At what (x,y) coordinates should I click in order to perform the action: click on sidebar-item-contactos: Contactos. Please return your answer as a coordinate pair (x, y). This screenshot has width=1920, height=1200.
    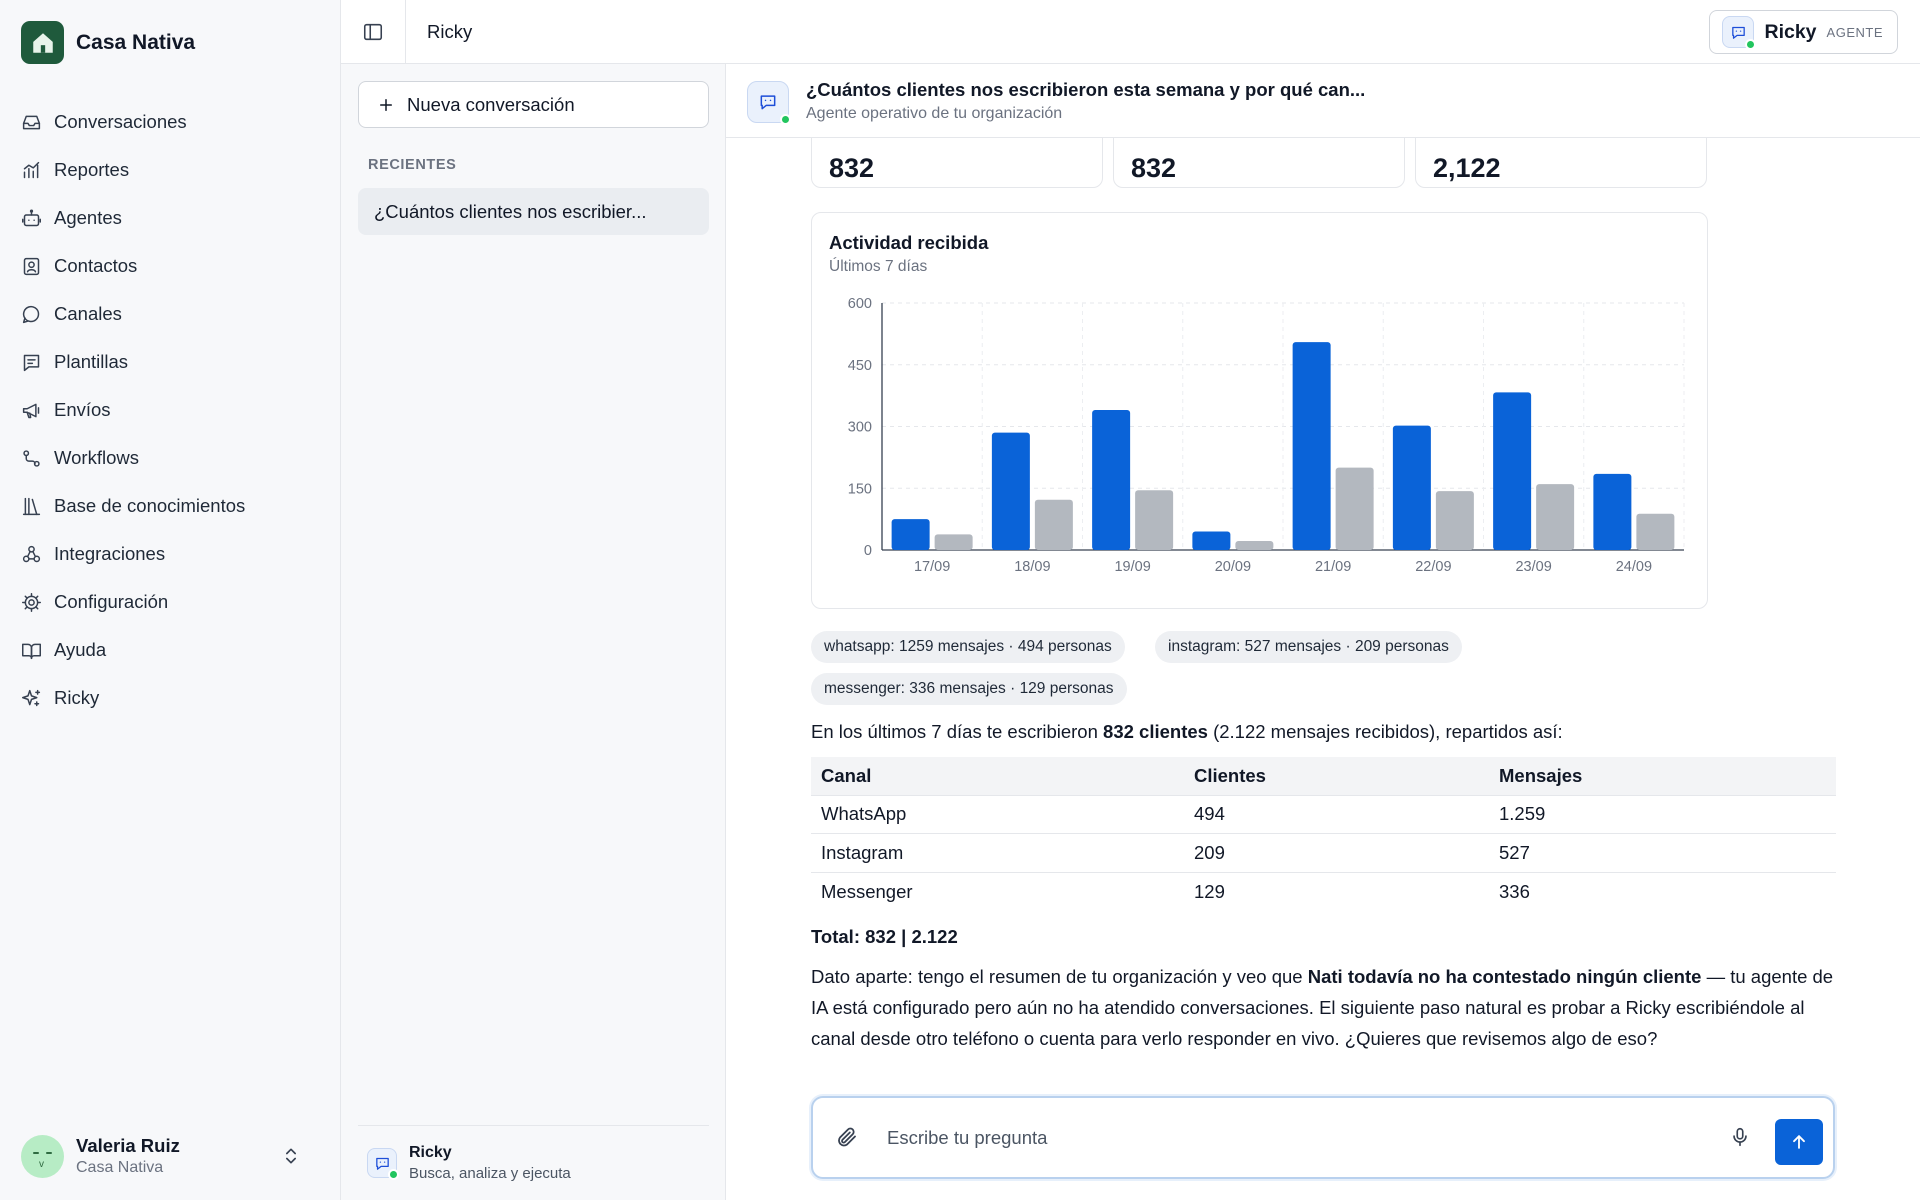
    Looking at the image, I should click on (171, 266).